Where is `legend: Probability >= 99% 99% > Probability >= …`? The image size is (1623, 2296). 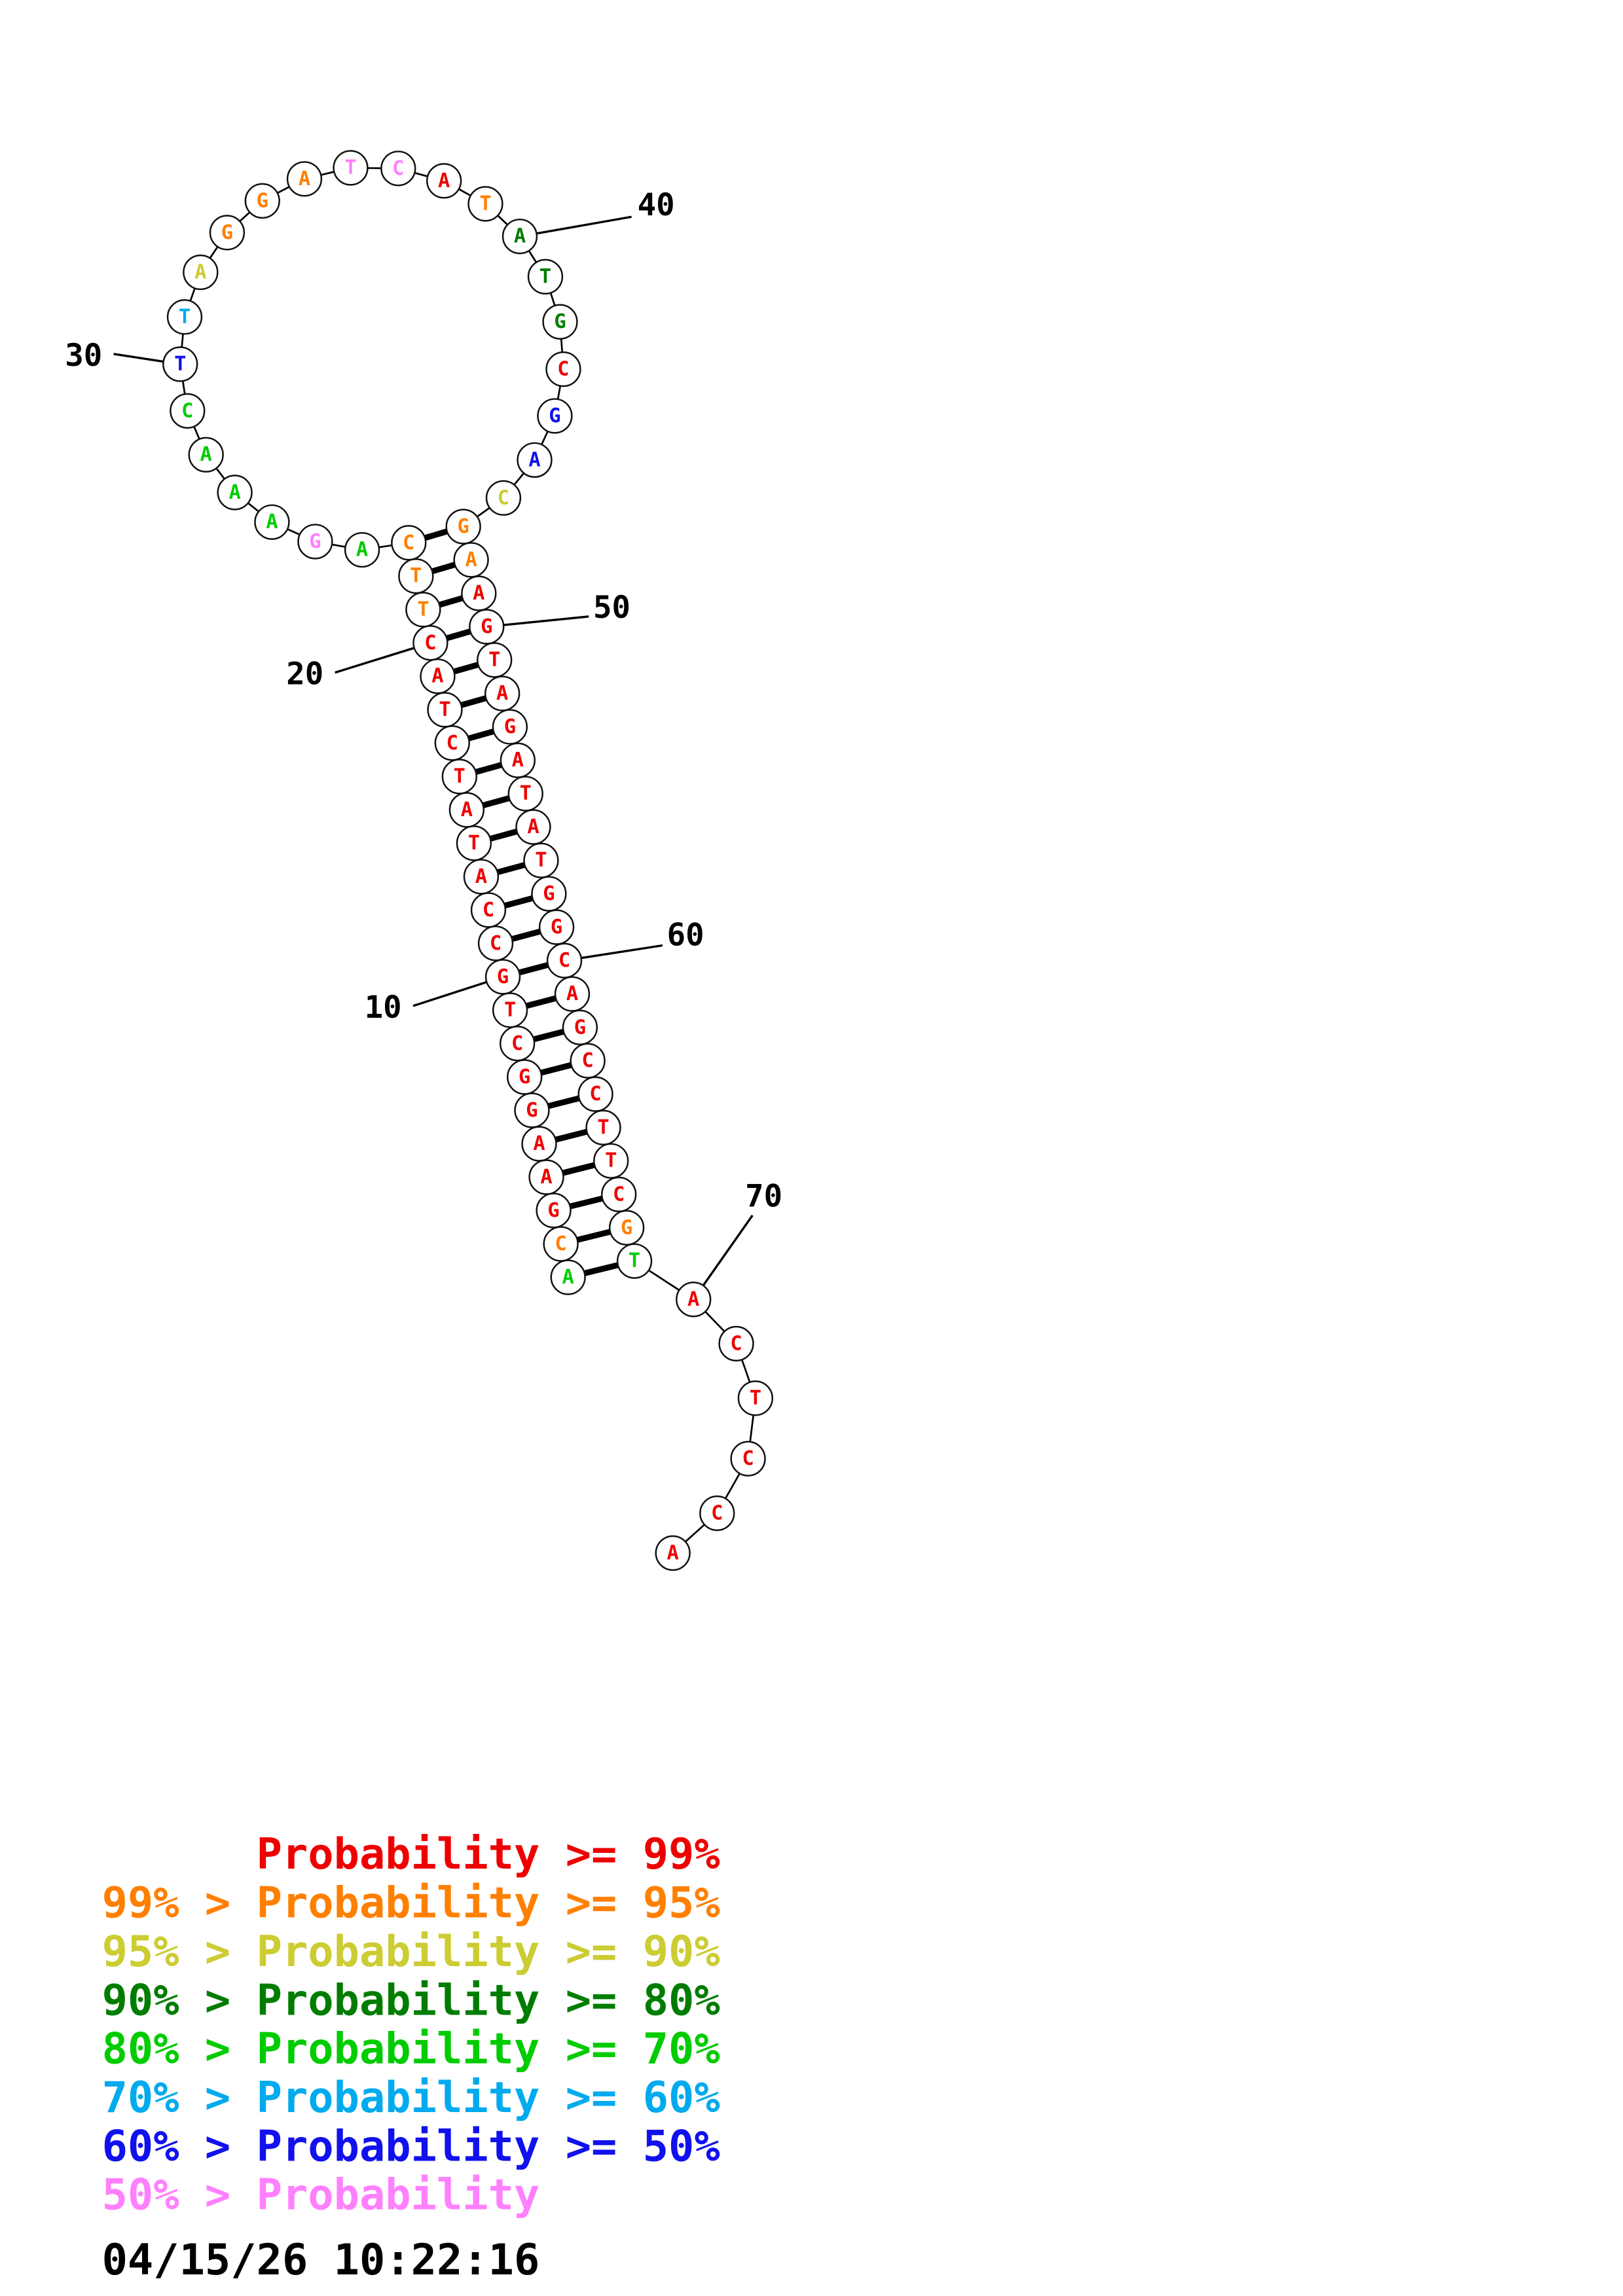 legend: Probability >= 99% 99% > Probability >= … is located at coordinates (411, 2057).